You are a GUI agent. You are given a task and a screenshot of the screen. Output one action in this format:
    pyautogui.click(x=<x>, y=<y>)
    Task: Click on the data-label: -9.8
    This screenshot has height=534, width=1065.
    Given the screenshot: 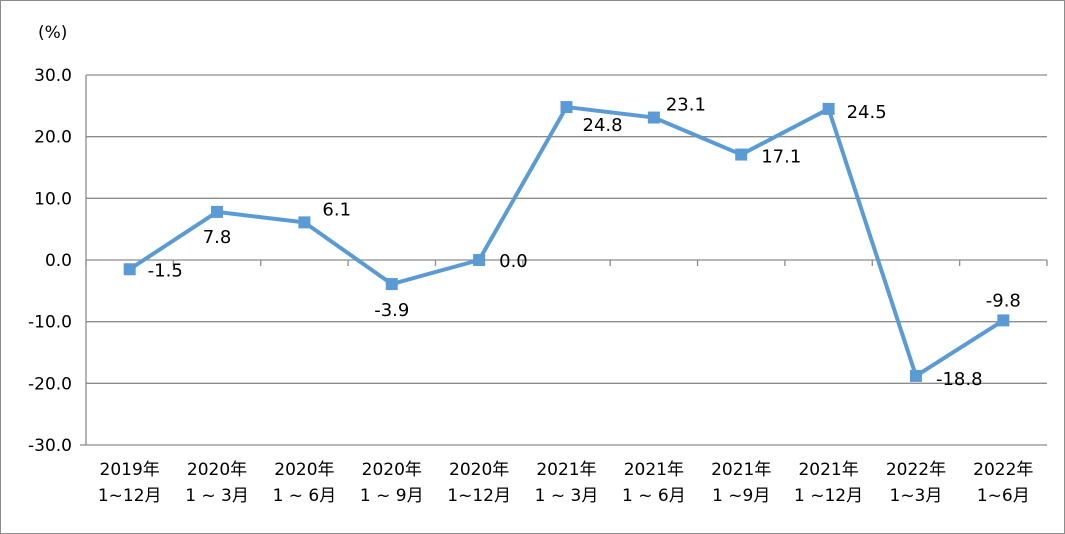 What is the action you would take?
    pyautogui.click(x=1003, y=300)
    